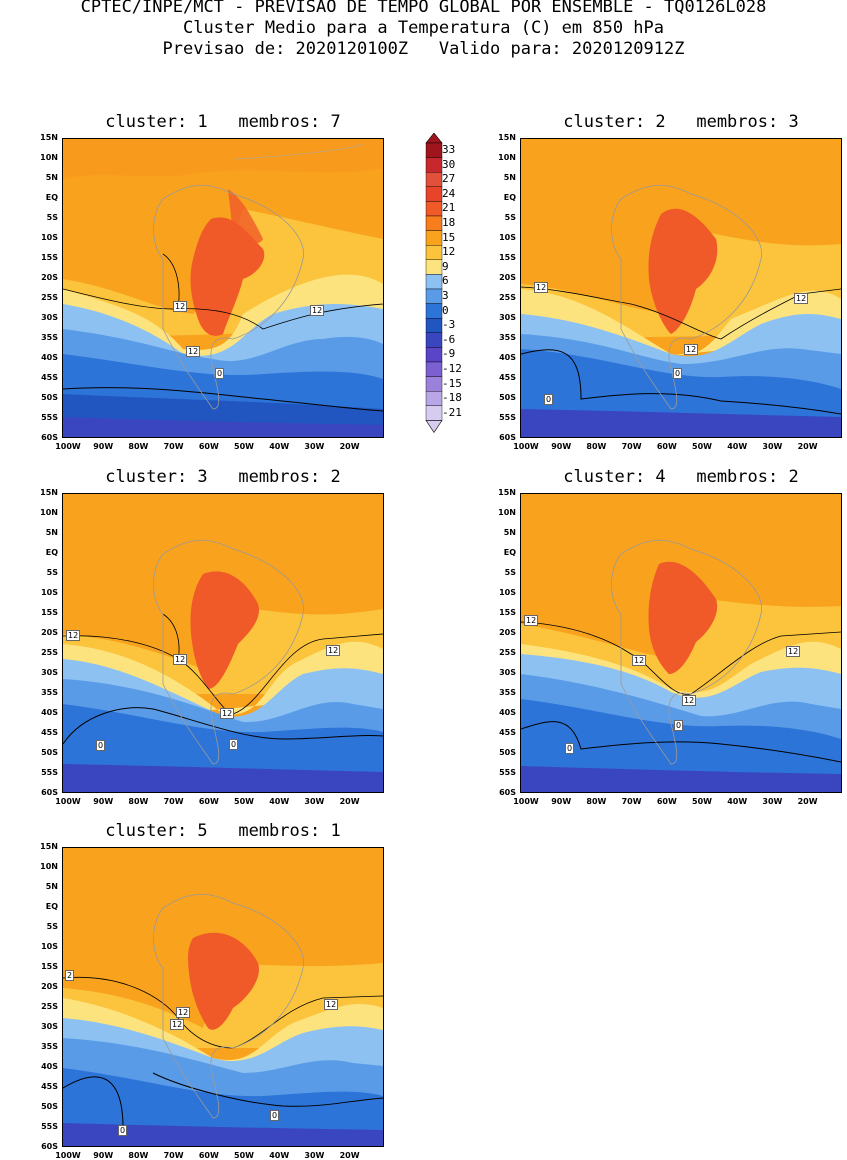  What do you see at coordinates (507, 337) in the screenshot?
I see `lat-tick-label: 35S` at bounding box center [507, 337].